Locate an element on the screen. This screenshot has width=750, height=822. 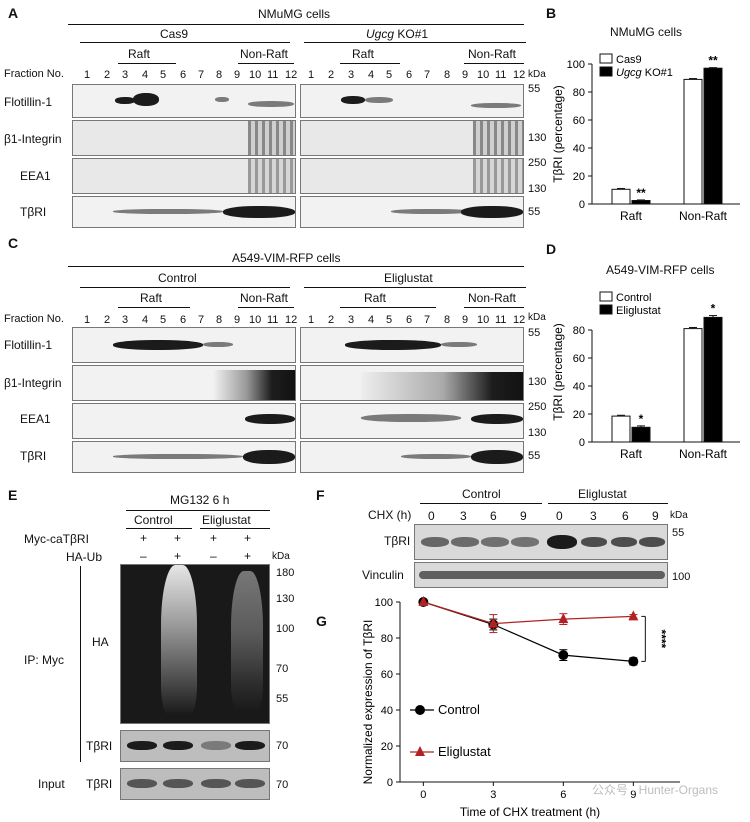
fraction-a-left-1: 1 is located at coordinates (87, 75).